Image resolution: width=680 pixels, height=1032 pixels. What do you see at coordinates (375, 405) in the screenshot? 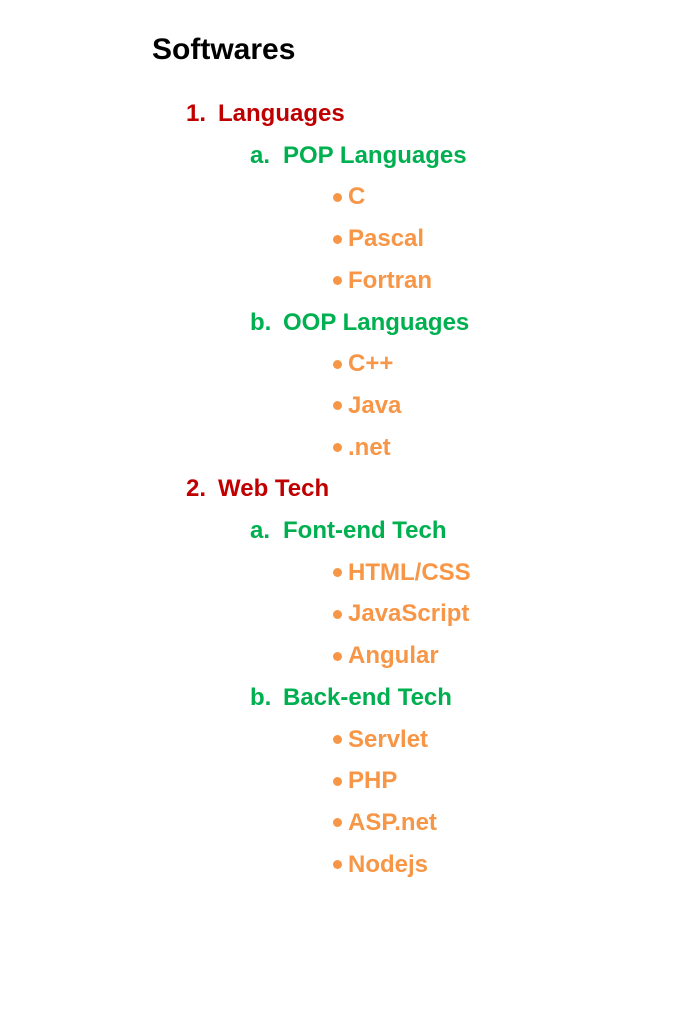
I see `list-item-label: Java` at bounding box center [375, 405].